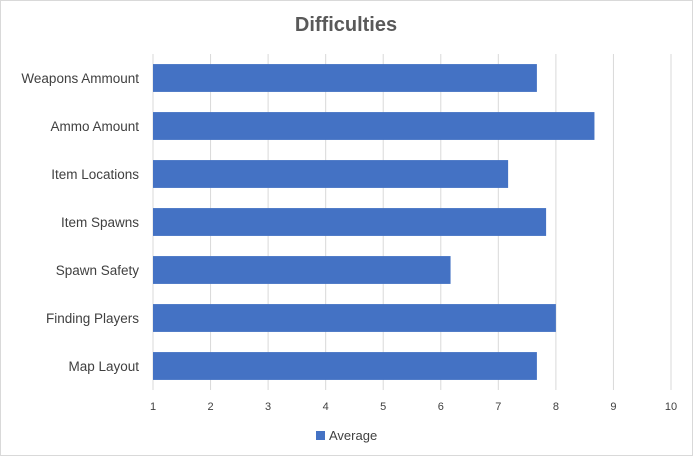  Describe the element at coordinates (354, 318) in the screenshot. I see `bar-finding-players` at that location.